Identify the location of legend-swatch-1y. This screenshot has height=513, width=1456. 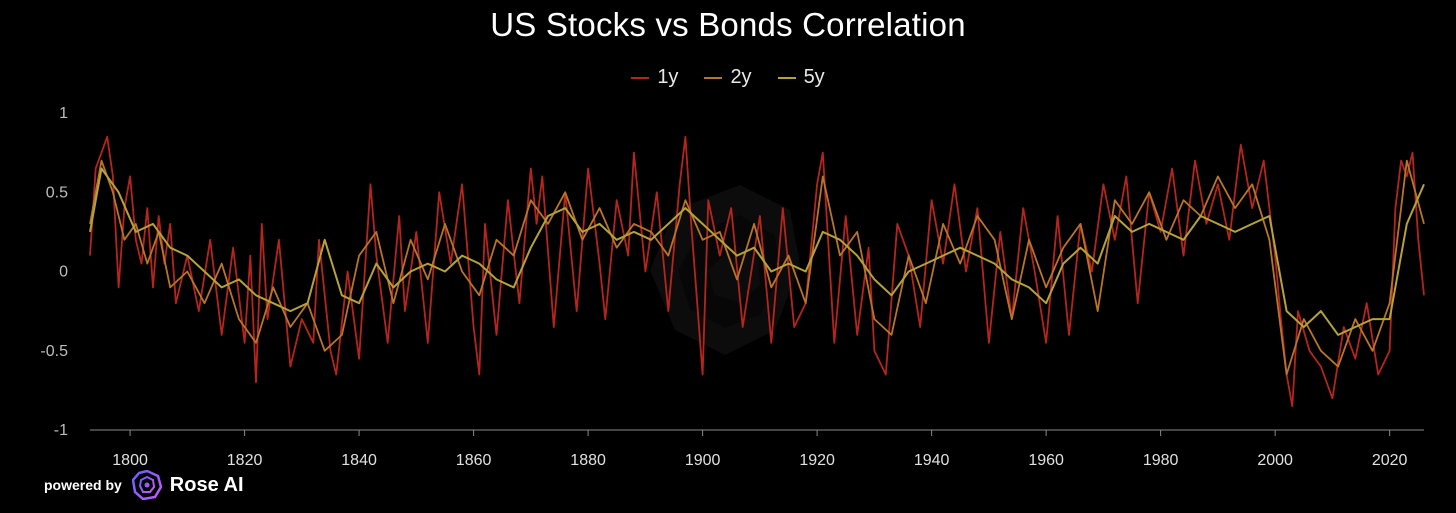
(640, 77).